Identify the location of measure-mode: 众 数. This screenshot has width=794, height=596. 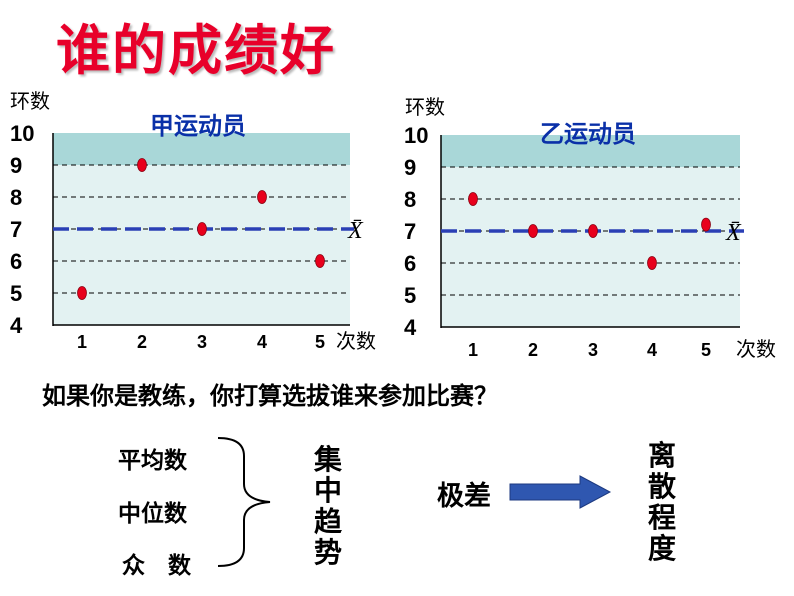
(156, 566).